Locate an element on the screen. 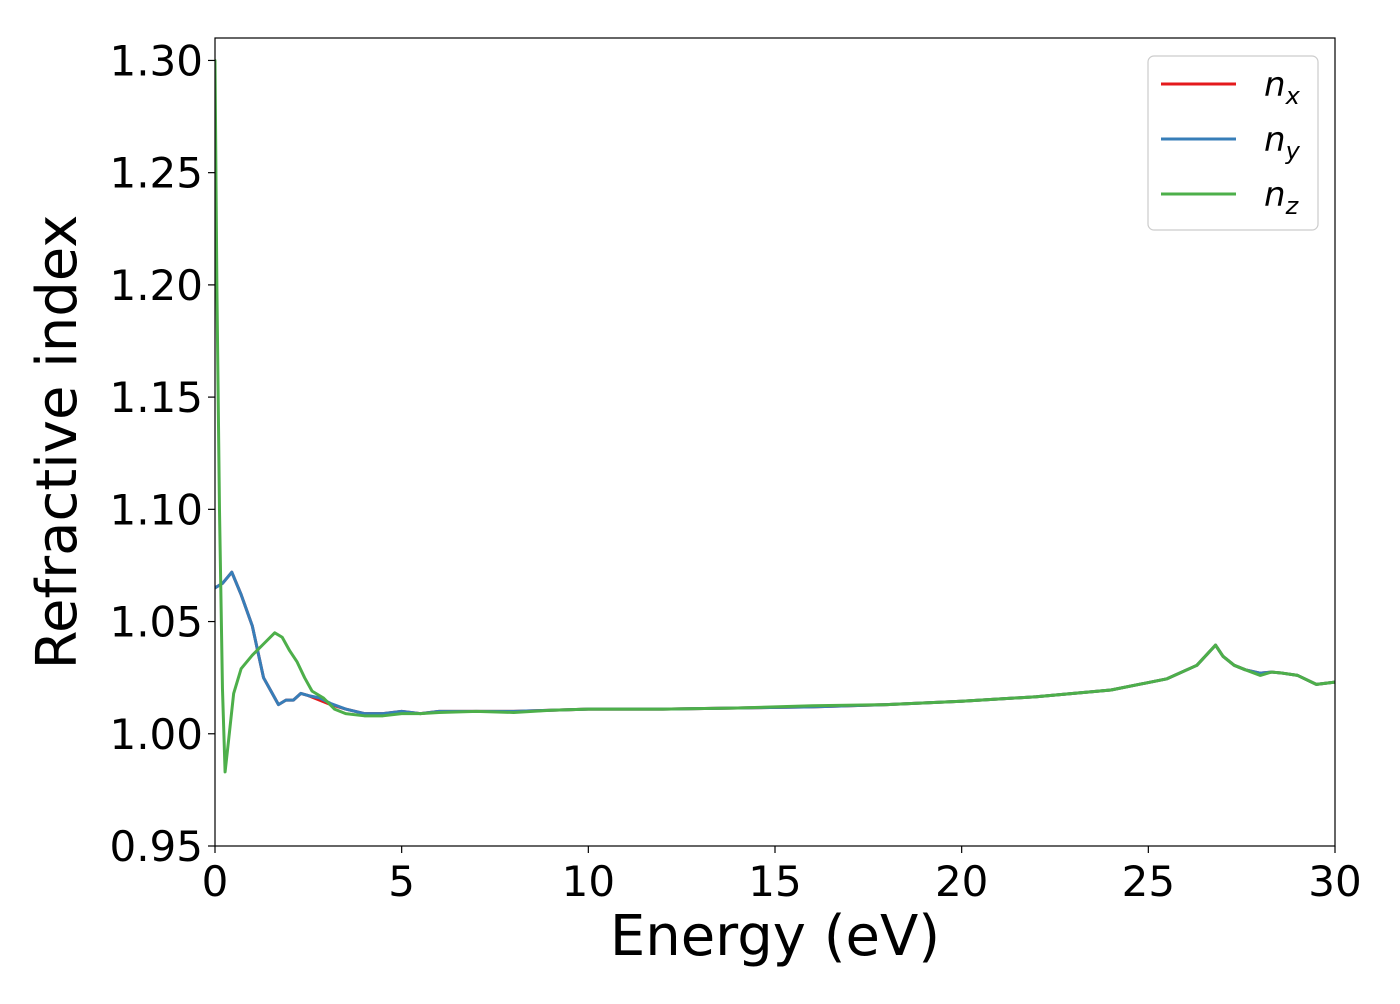  y-tick-label: 1.30 is located at coordinates (156, 60).